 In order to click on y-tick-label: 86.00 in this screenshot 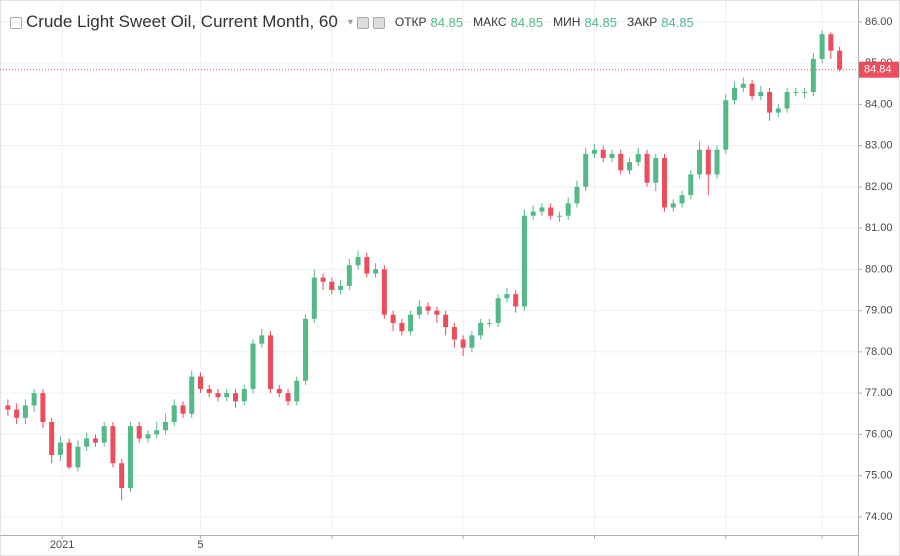, I will do `click(879, 22)`.